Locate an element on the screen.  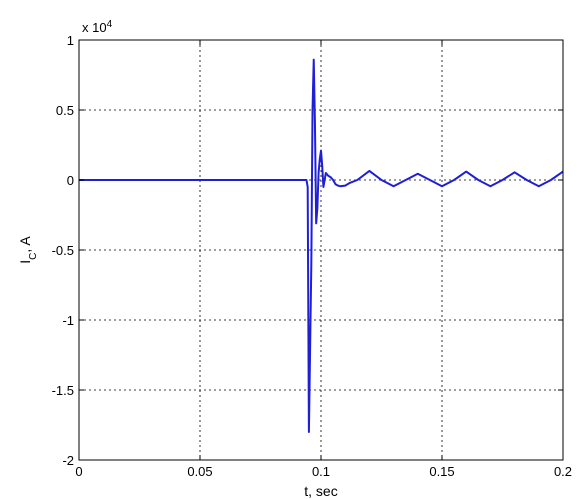
x-axis-label: t, sec is located at coordinates (320, 491).